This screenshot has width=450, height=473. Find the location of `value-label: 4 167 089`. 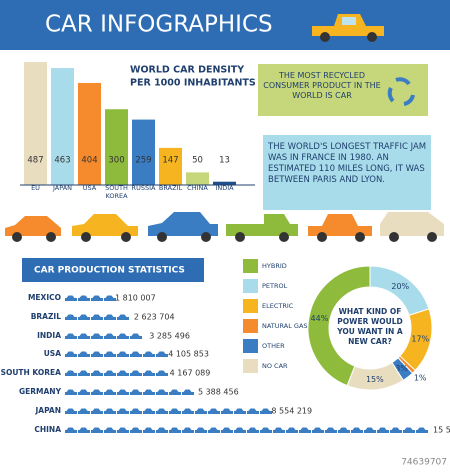

value-label: 4 167 089 is located at coordinates (190, 373).